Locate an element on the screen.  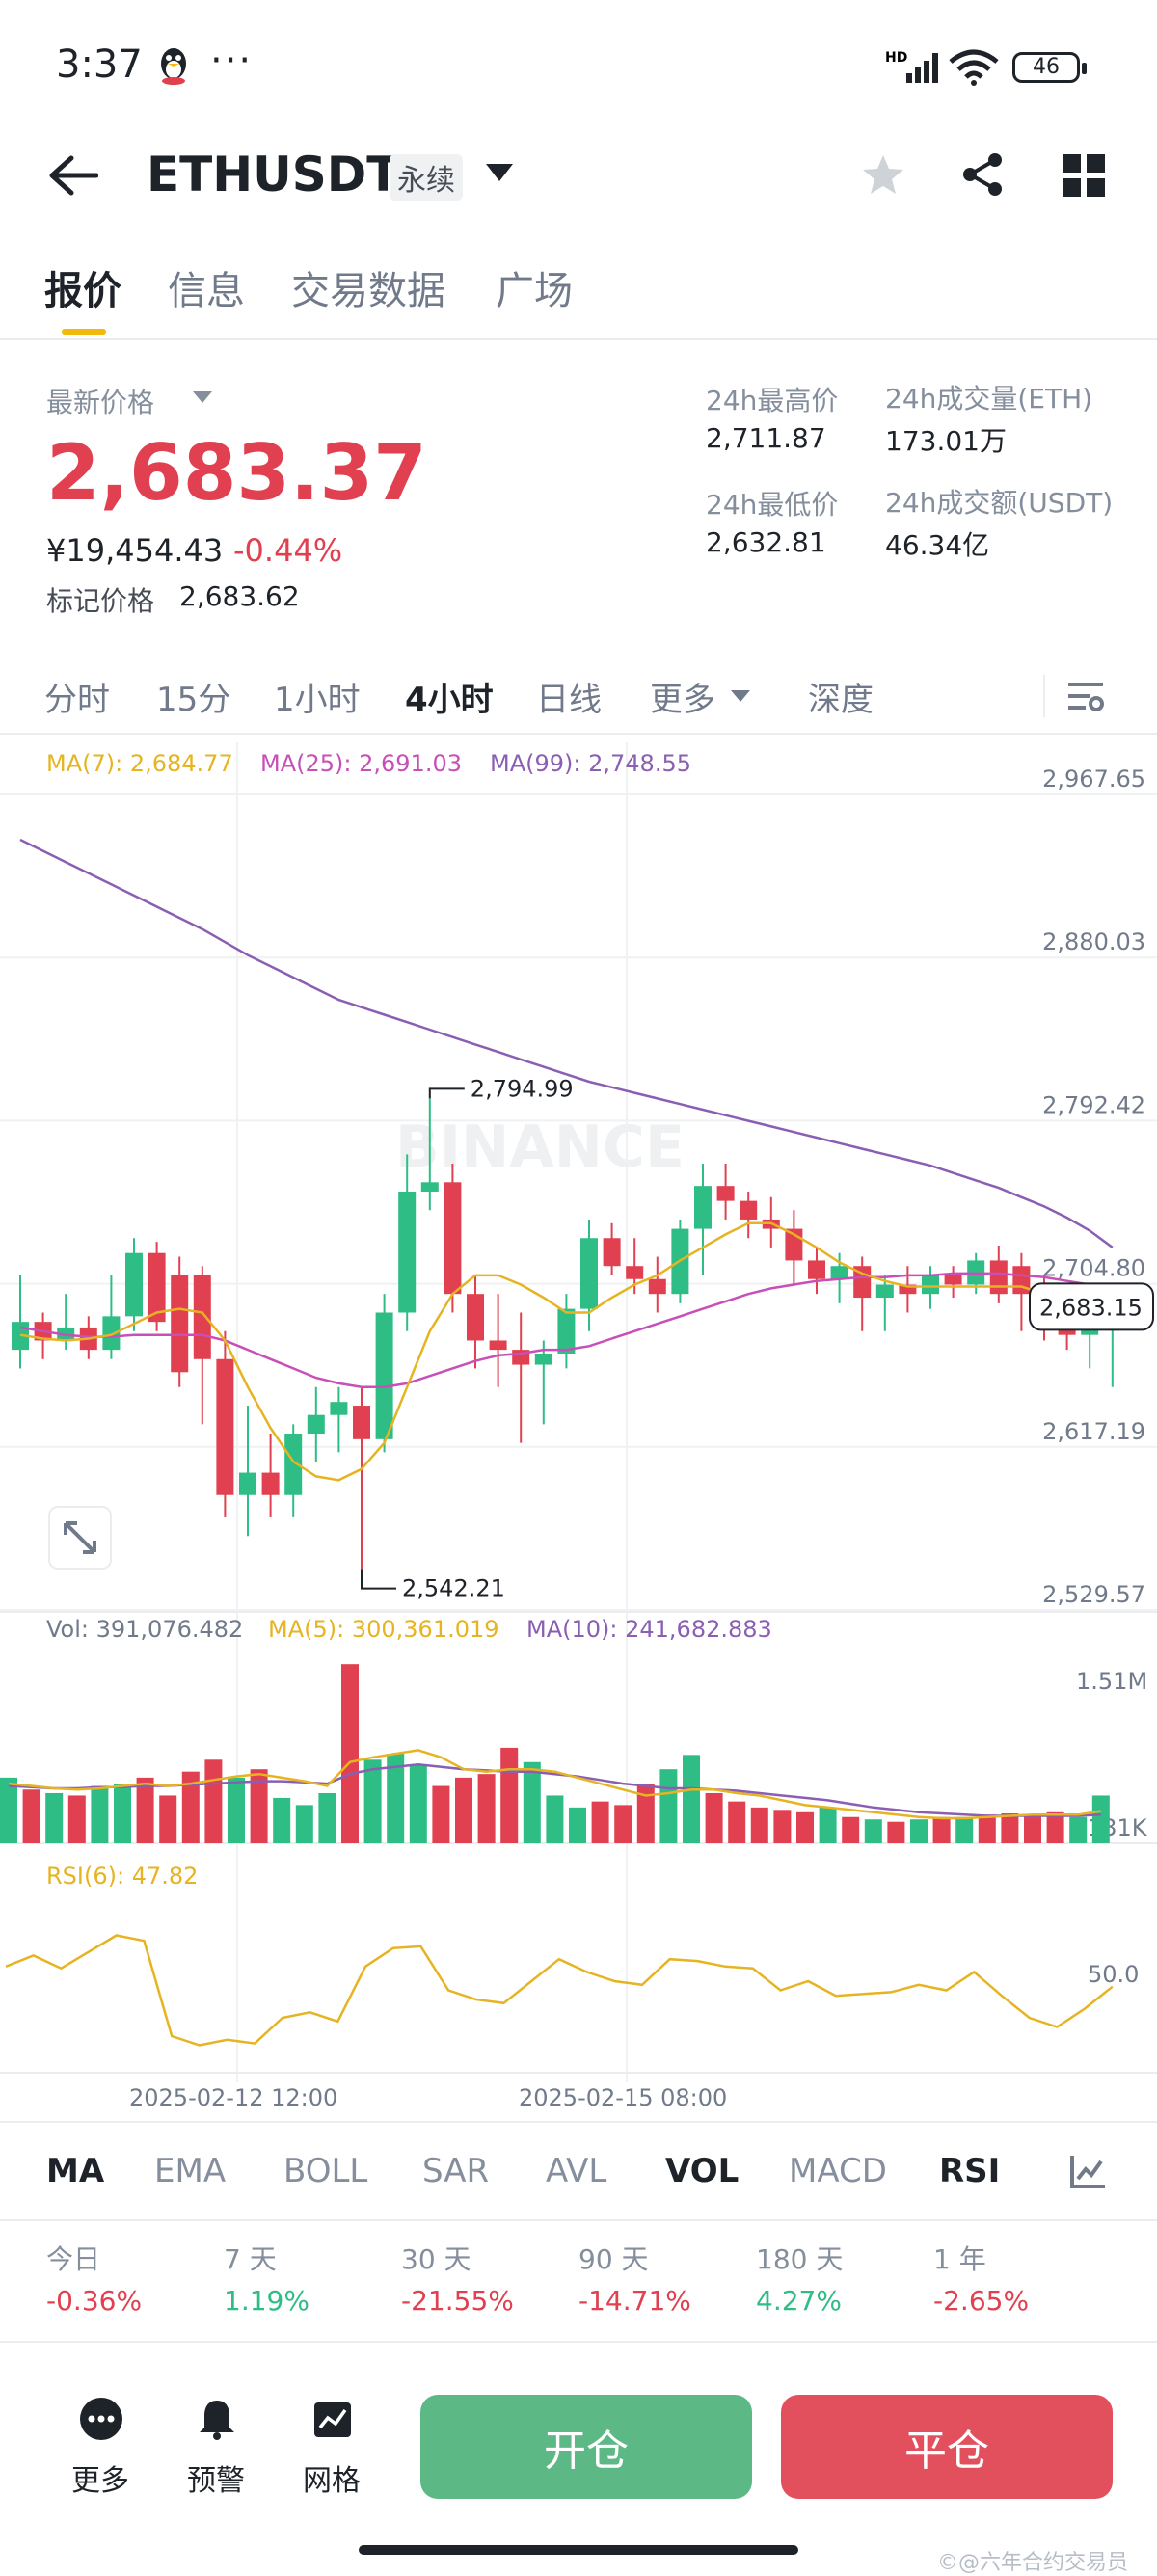
perf-label-180d: 180 天 is located at coordinates (800, 2259).